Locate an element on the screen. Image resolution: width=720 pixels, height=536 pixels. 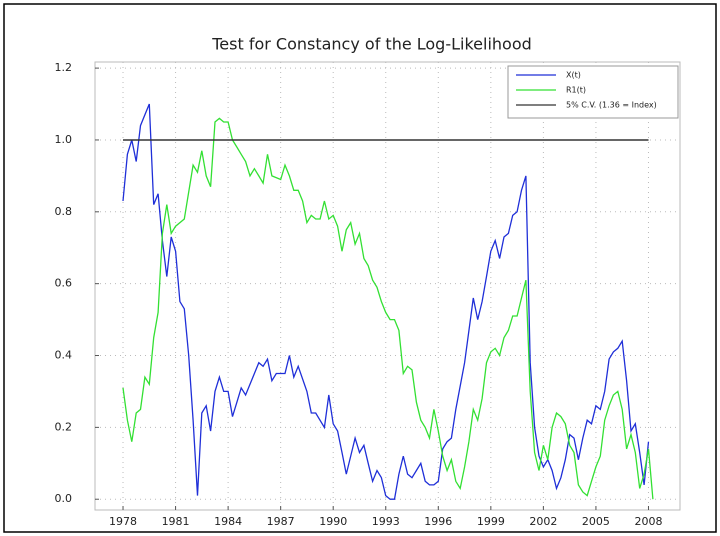
x-tick-label: 2005 is located at coordinates (596, 521).